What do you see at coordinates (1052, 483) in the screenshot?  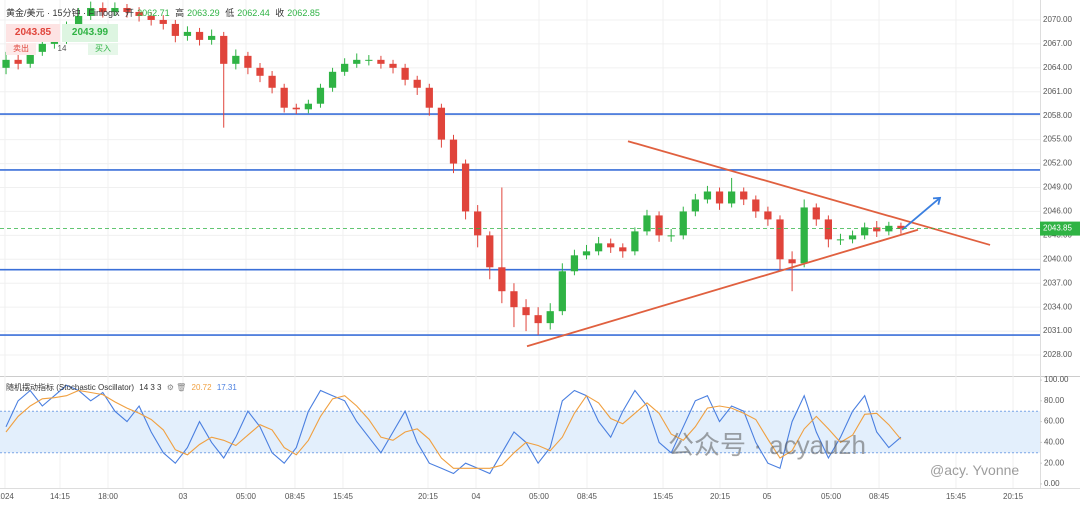 I see `y-tick-label: 0.00` at bounding box center [1052, 483].